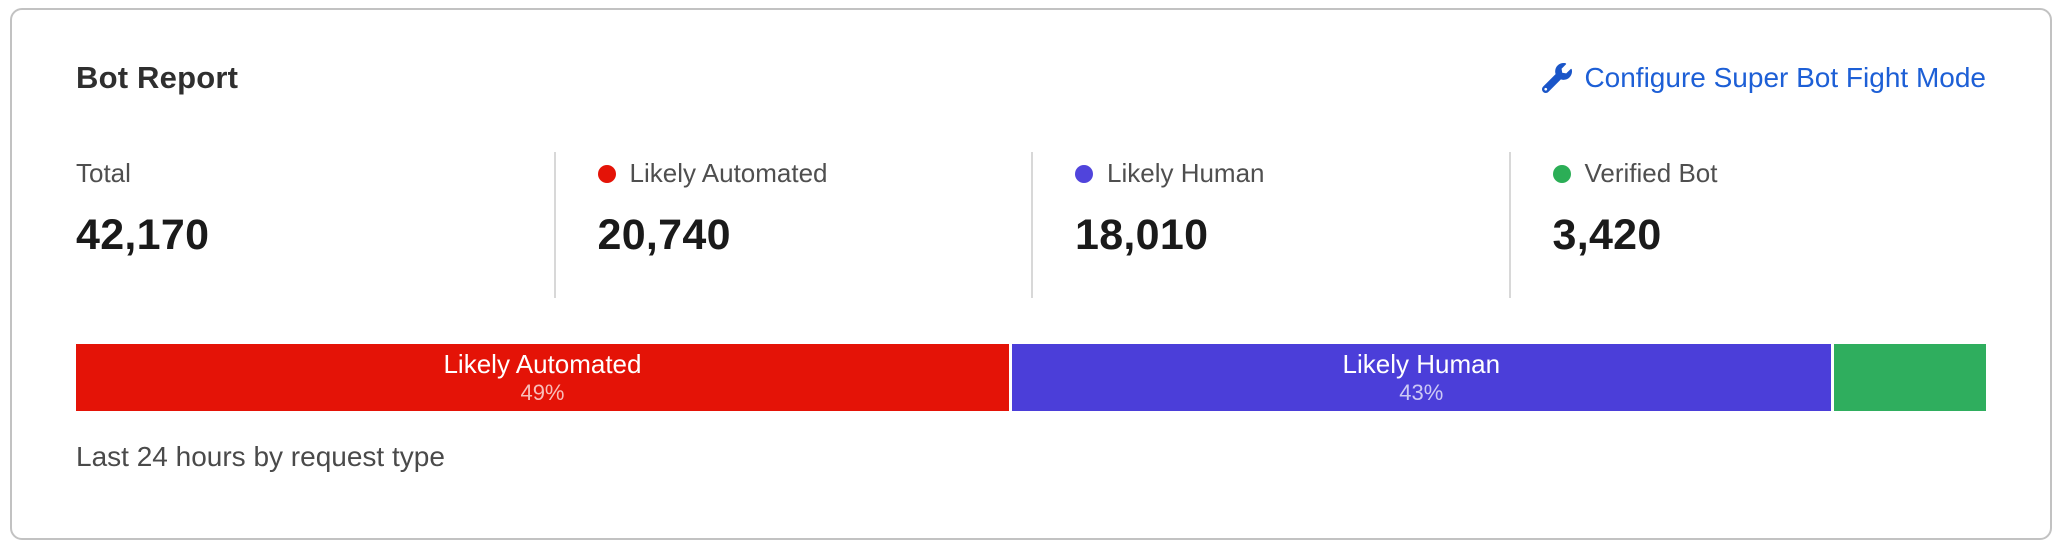 Image resolution: width=2062 pixels, height=550 pixels. Describe the element at coordinates (103, 173) in the screenshot. I see `stat-label: Total` at that location.